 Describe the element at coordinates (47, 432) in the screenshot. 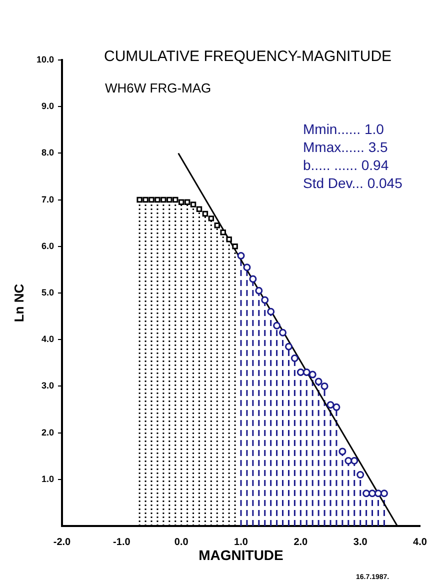

I see `y-tick-label: 2.0` at that location.